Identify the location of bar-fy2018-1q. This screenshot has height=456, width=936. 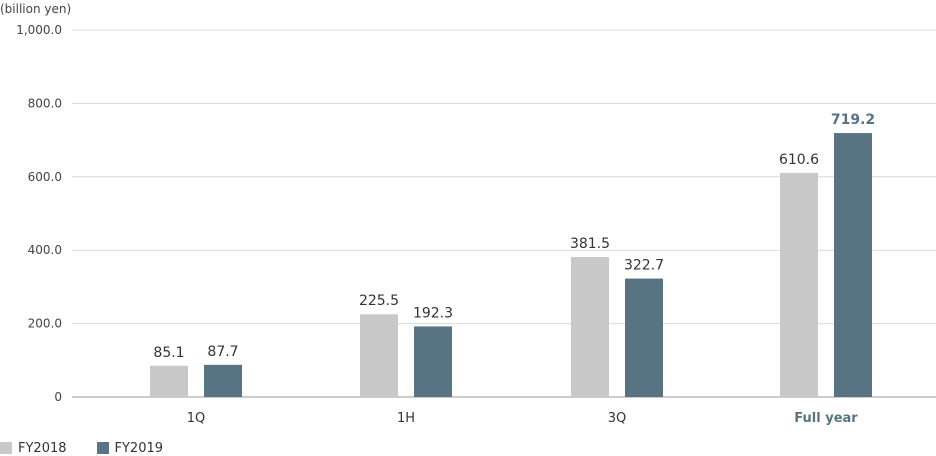
(169, 381).